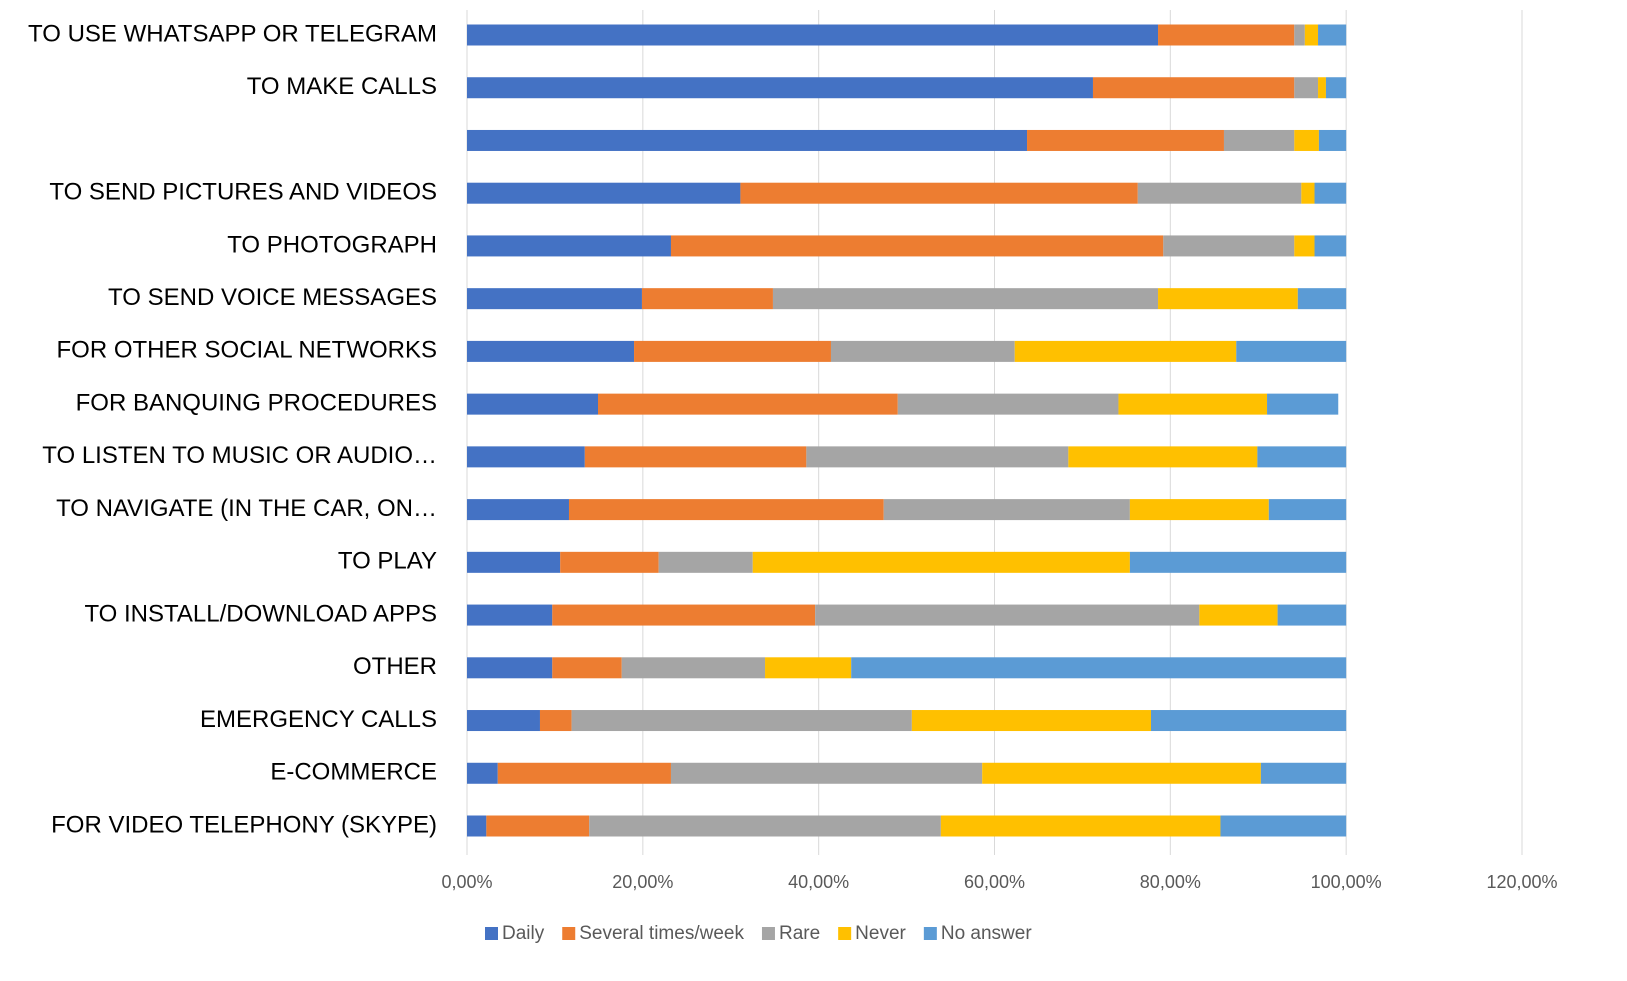 The width and height of the screenshot is (1627, 981). What do you see at coordinates (523, 933) in the screenshot?
I see `legend-label: Daily` at bounding box center [523, 933].